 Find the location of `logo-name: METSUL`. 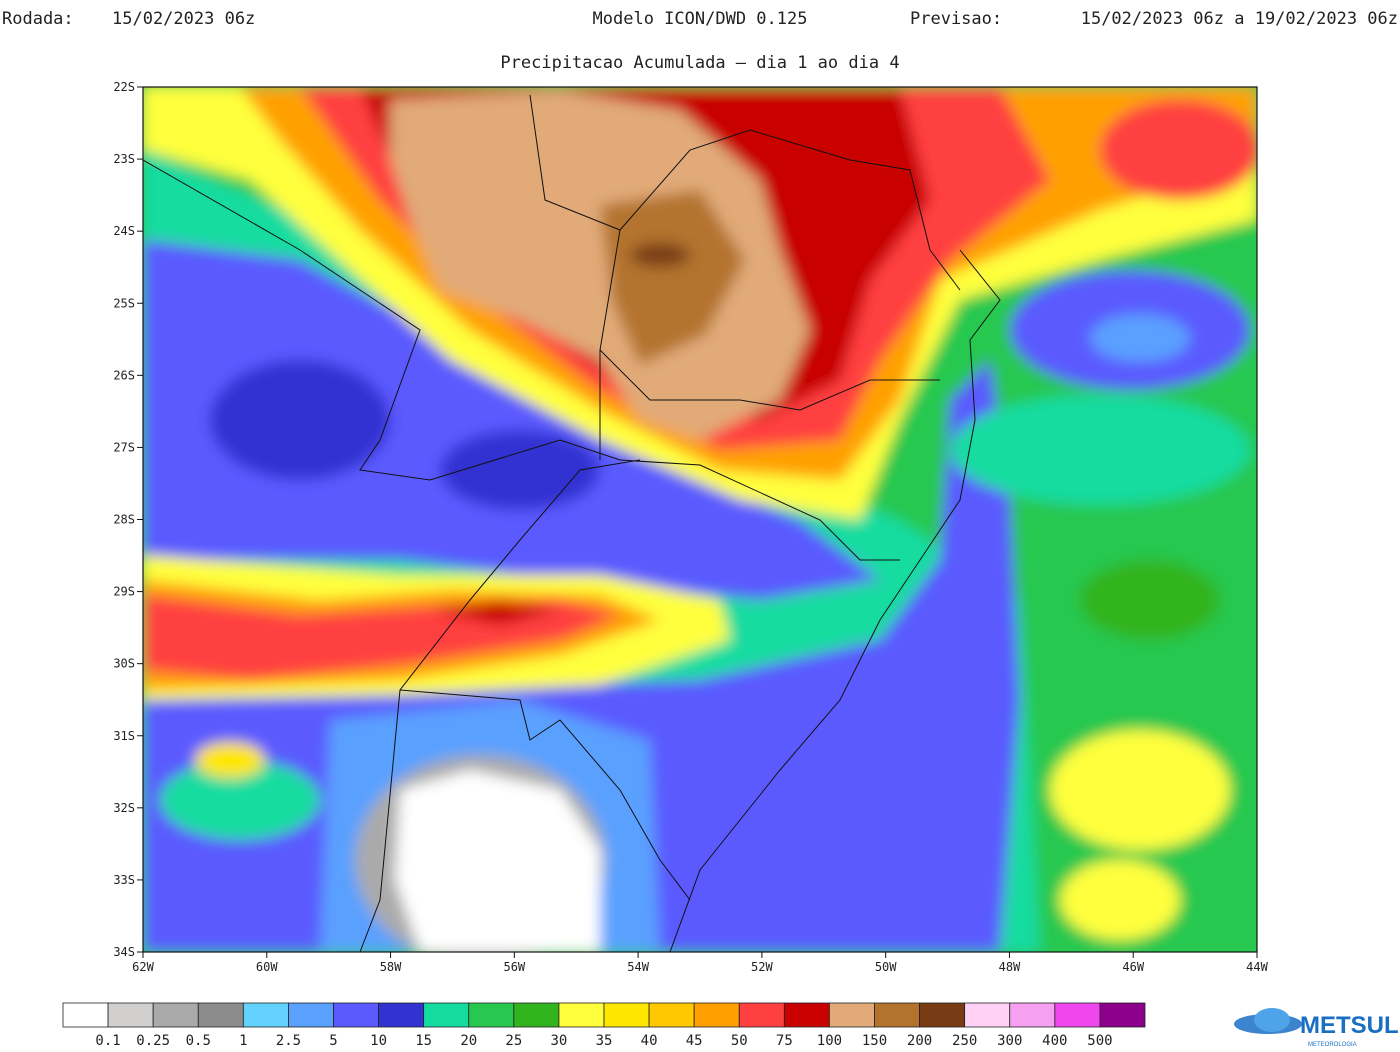

logo-name: METSUL is located at coordinates (1349, 1025).